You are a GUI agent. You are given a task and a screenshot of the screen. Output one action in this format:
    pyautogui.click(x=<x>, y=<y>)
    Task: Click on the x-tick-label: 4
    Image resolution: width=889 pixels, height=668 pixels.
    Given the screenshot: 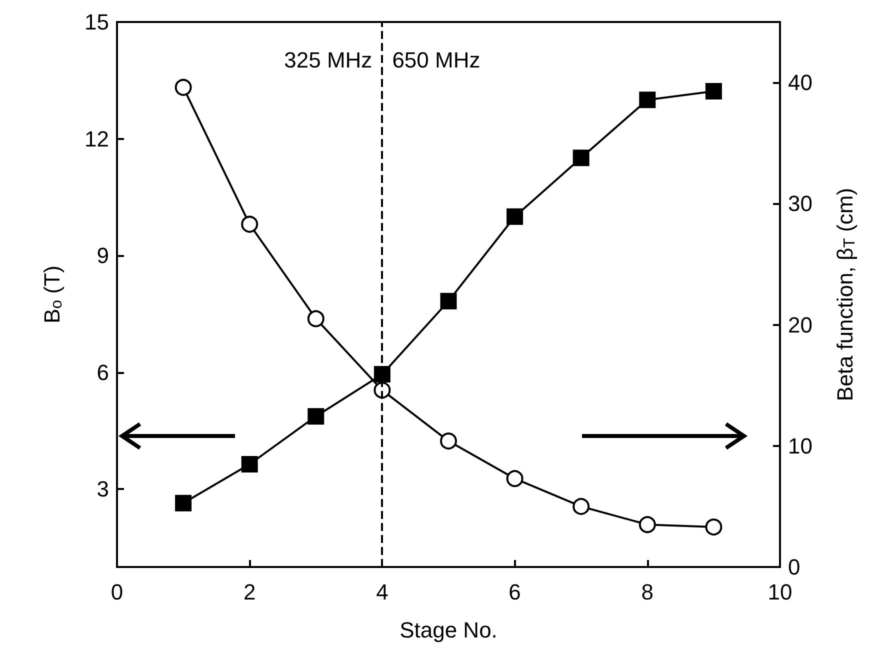 What is the action you would take?
    pyautogui.click(x=382, y=592)
    